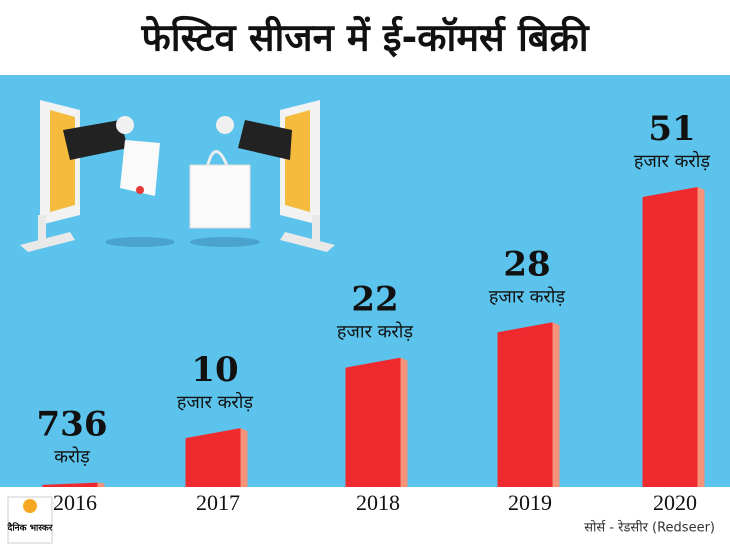 Image resolution: width=730 pixels, height=548 pixels. Describe the element at coordinates (378, 502) in the screenshot. I see `x-tick-label: 2018` at that location.